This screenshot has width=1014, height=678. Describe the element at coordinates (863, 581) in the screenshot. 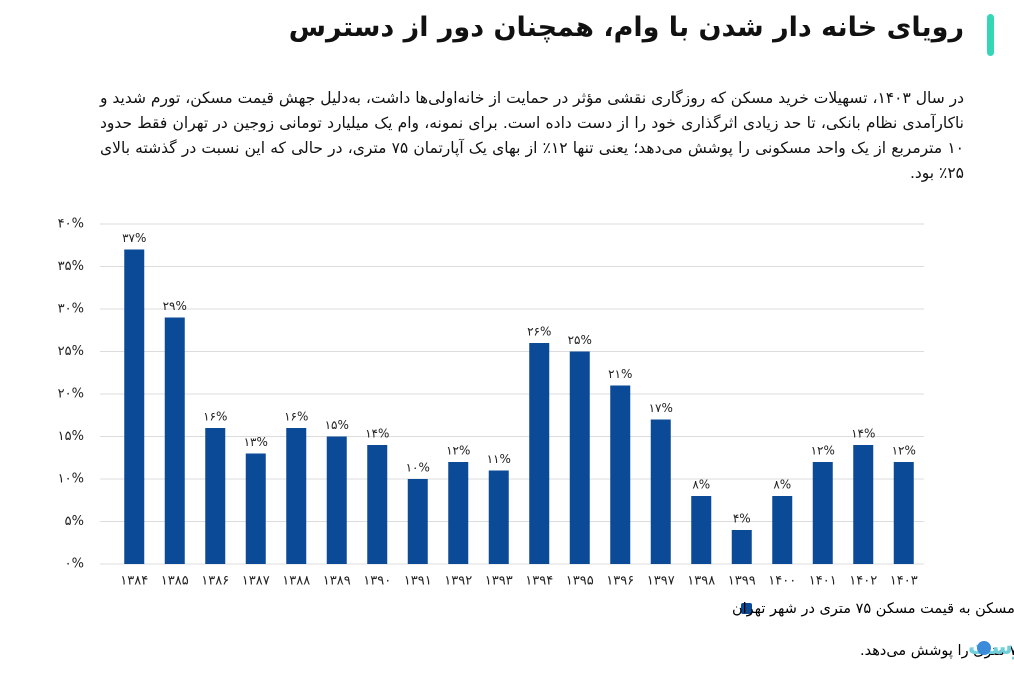

I see `x-tick-label: ۱۴۰۲` at that location.